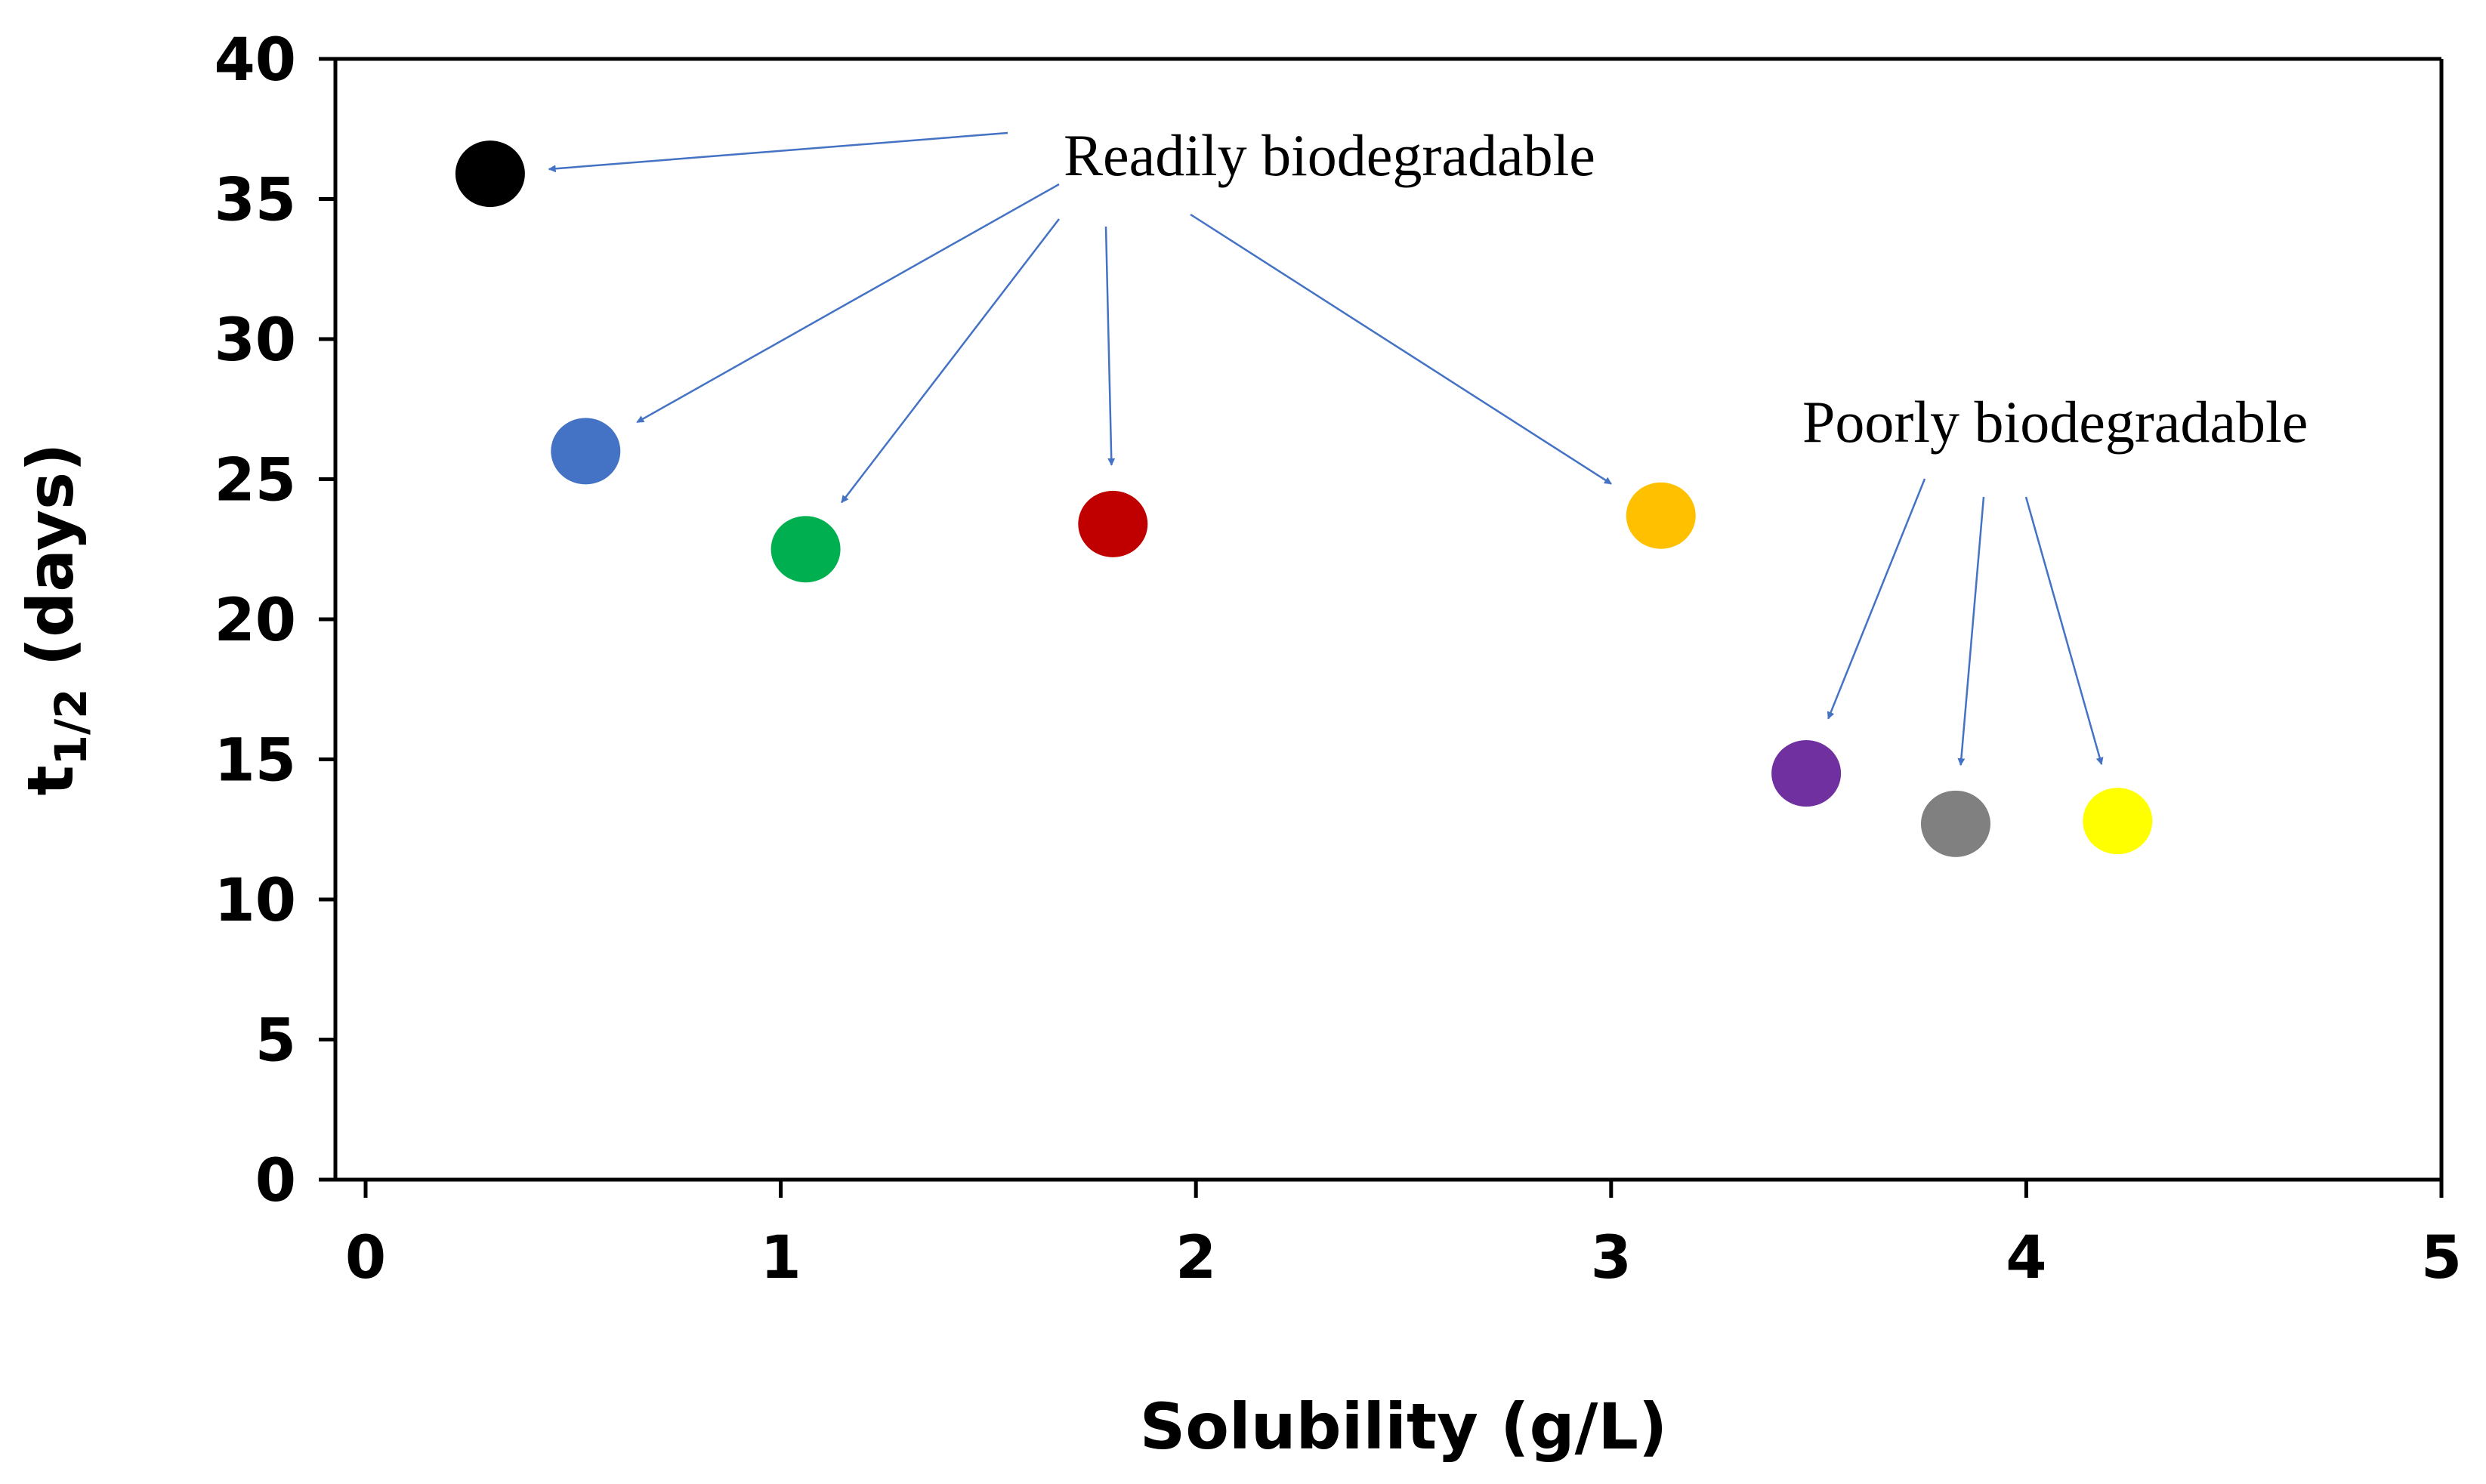  Describe the element at coordinates (275, 1041) in the screenshot. I see `y-tick-label: 5` at that location.